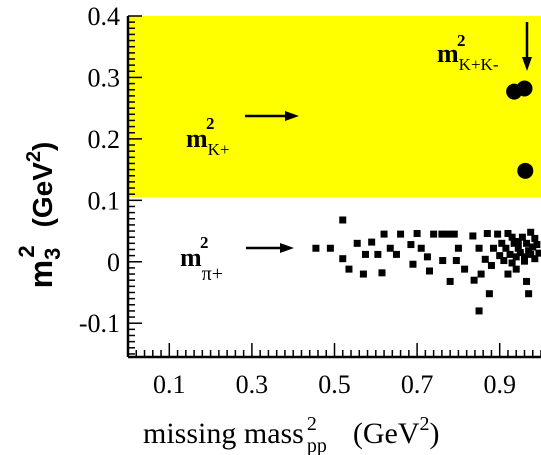 The height and width of the screenshot is (455, 541). I want to click on svg-text: m32(GeV2), so click(39, 215).